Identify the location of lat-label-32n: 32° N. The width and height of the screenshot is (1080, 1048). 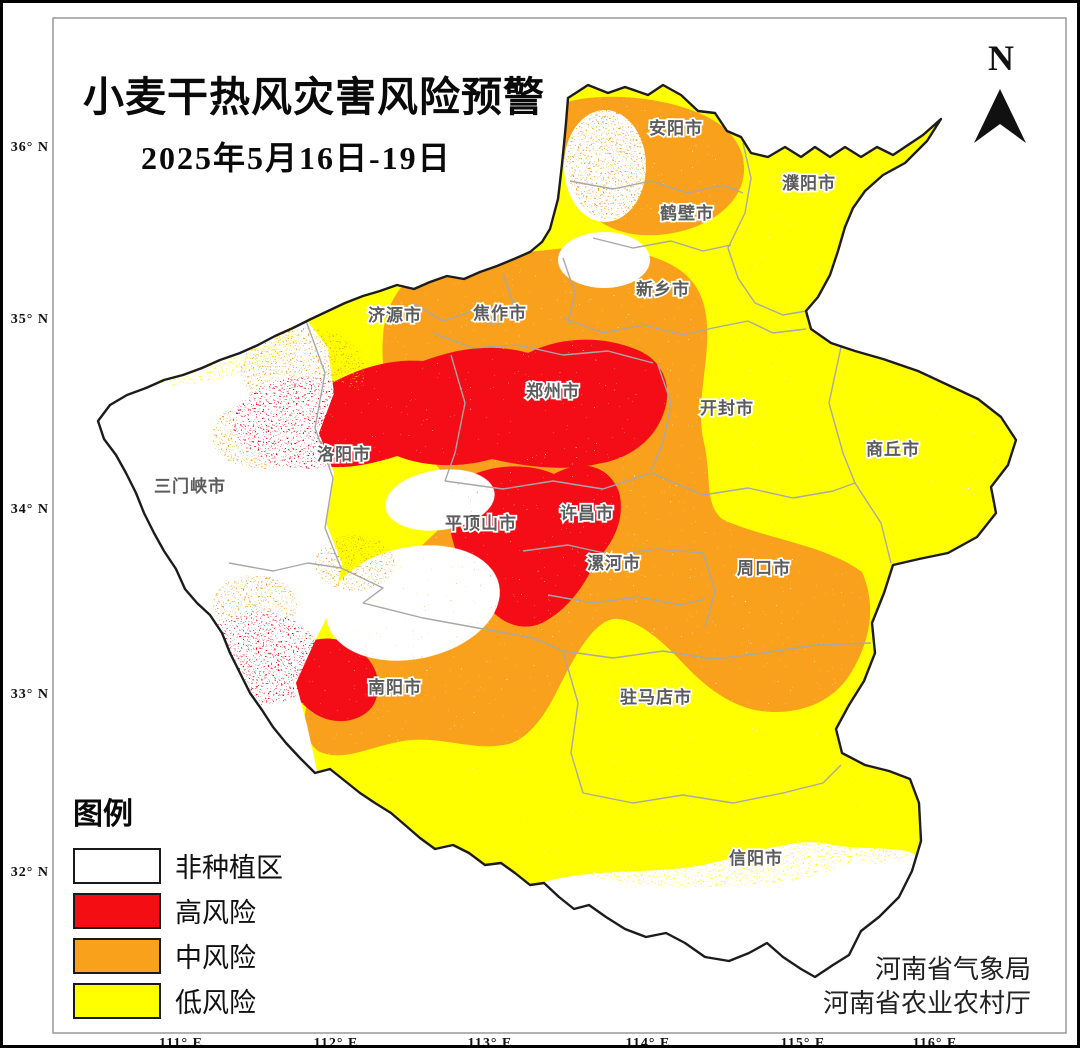
(30, 872).